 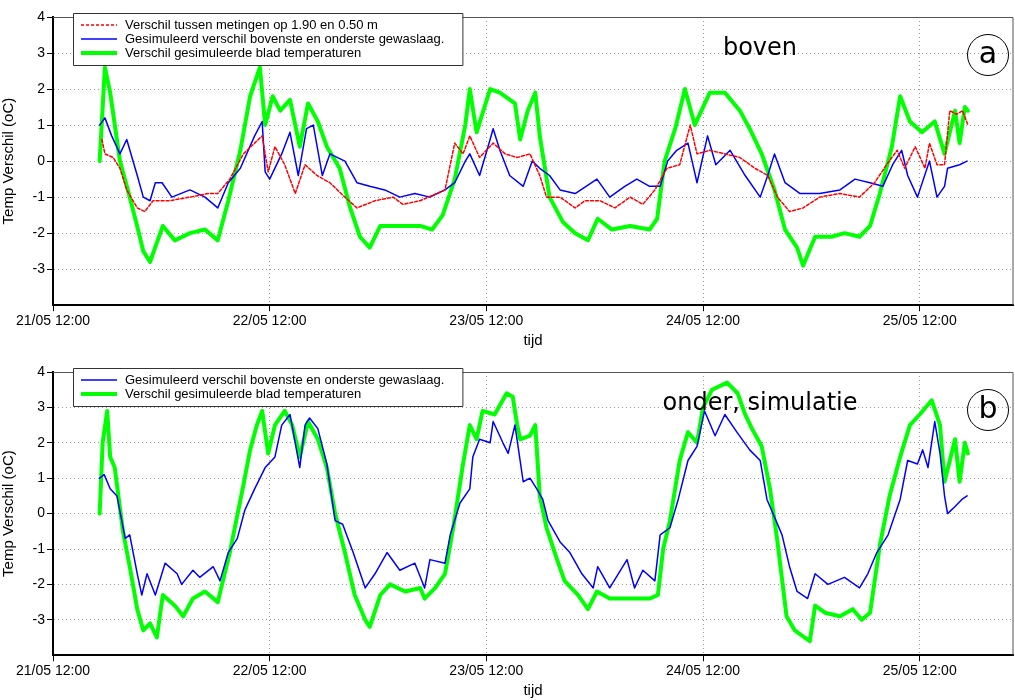 What do you see at coordinates (251, 24) in the screenshot?
I see `legend-label: Verschil tussen metingen op 1.90 en 0.50 m` at bounding box center [251, 24].